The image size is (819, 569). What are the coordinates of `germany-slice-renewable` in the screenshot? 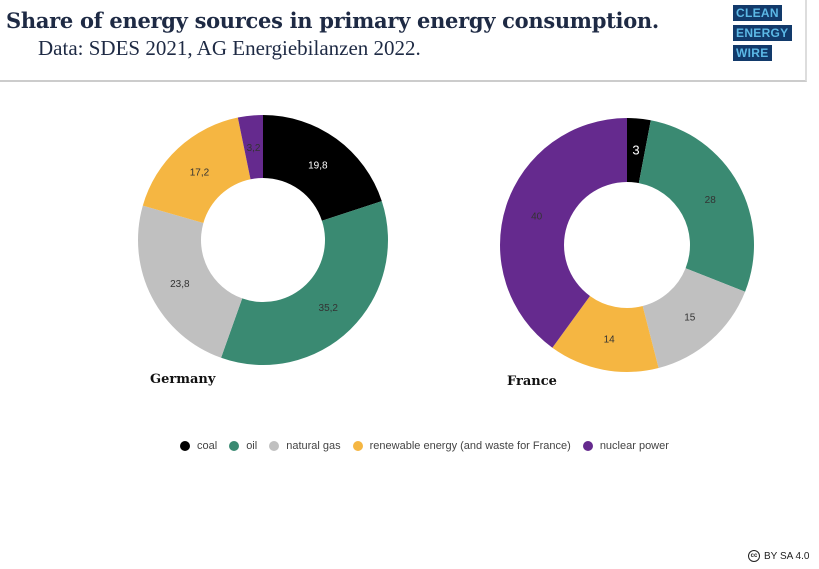 It's located at (196, 170).